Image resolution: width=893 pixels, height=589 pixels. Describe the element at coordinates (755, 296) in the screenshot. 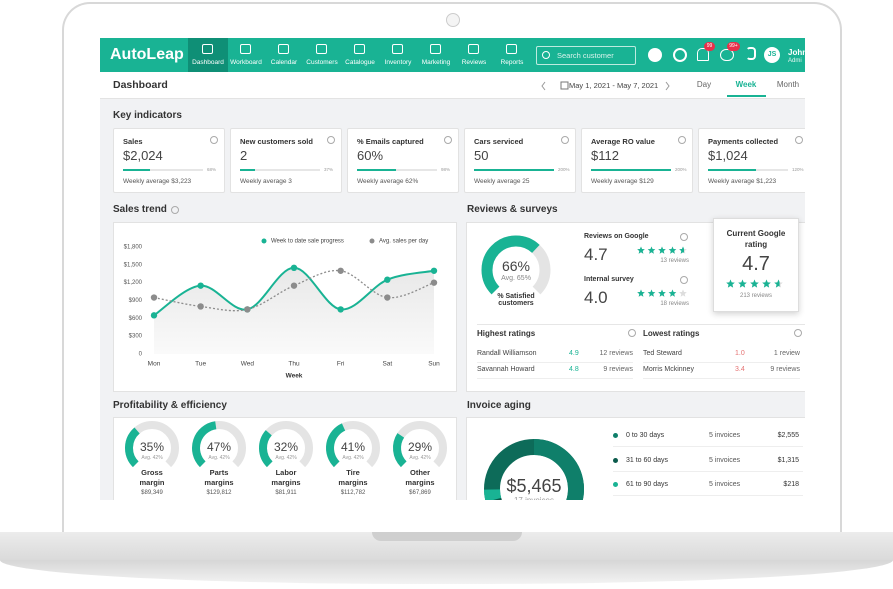

I see `card-count: 213 reviews` at that location.